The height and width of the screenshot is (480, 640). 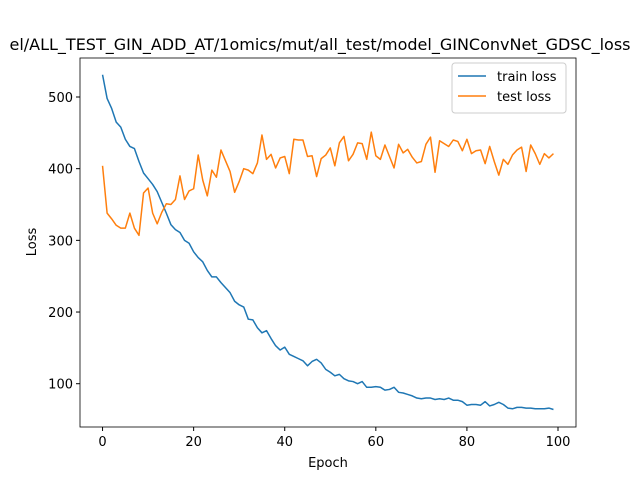 I want to click on x-tick-label: 100, so click(x=558, y=442).